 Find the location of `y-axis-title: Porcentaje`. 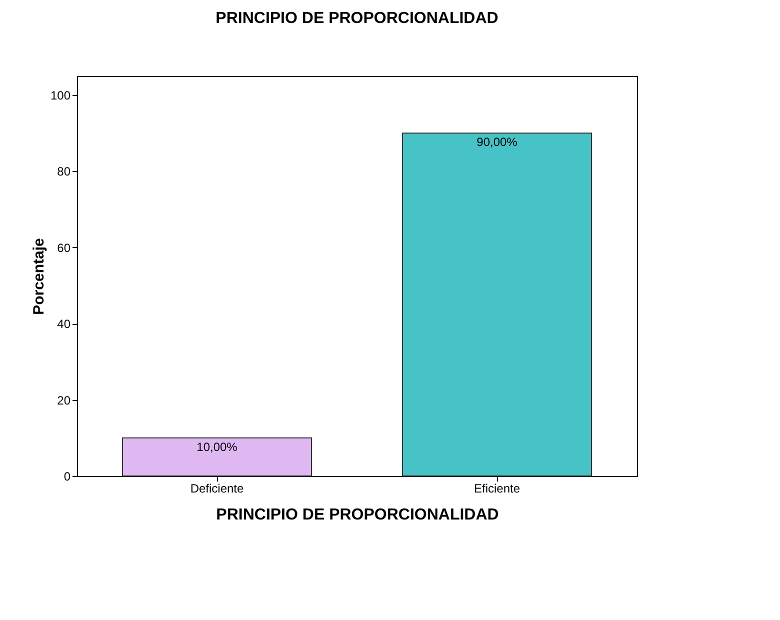

y-axis-title: Porcentaje is located at coordinates (39, 276).